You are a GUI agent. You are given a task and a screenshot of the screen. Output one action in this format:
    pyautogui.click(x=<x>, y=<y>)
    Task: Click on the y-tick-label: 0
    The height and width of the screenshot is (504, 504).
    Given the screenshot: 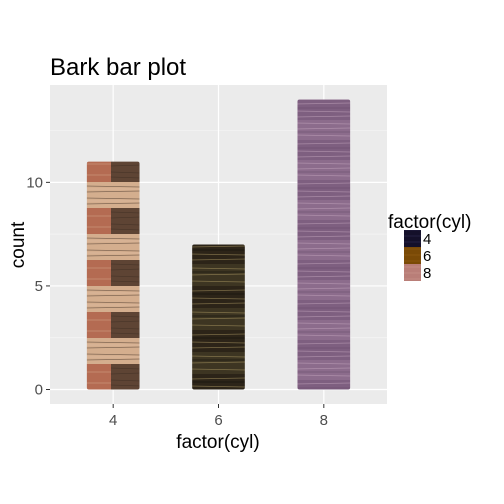 What is the action you would take?
    pyautogui.click(x=39, y=390)
    